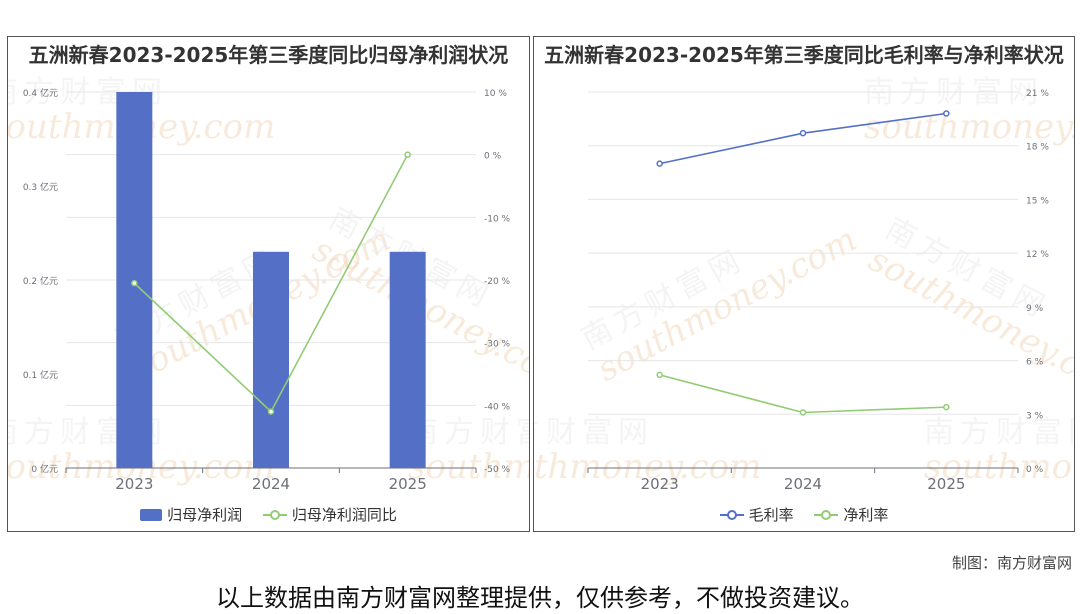  What do you see at coordinates (804, 514) in the screenshot?
I see `chart-legend: 毛利率 净利率` at bounding box center [804, 514].